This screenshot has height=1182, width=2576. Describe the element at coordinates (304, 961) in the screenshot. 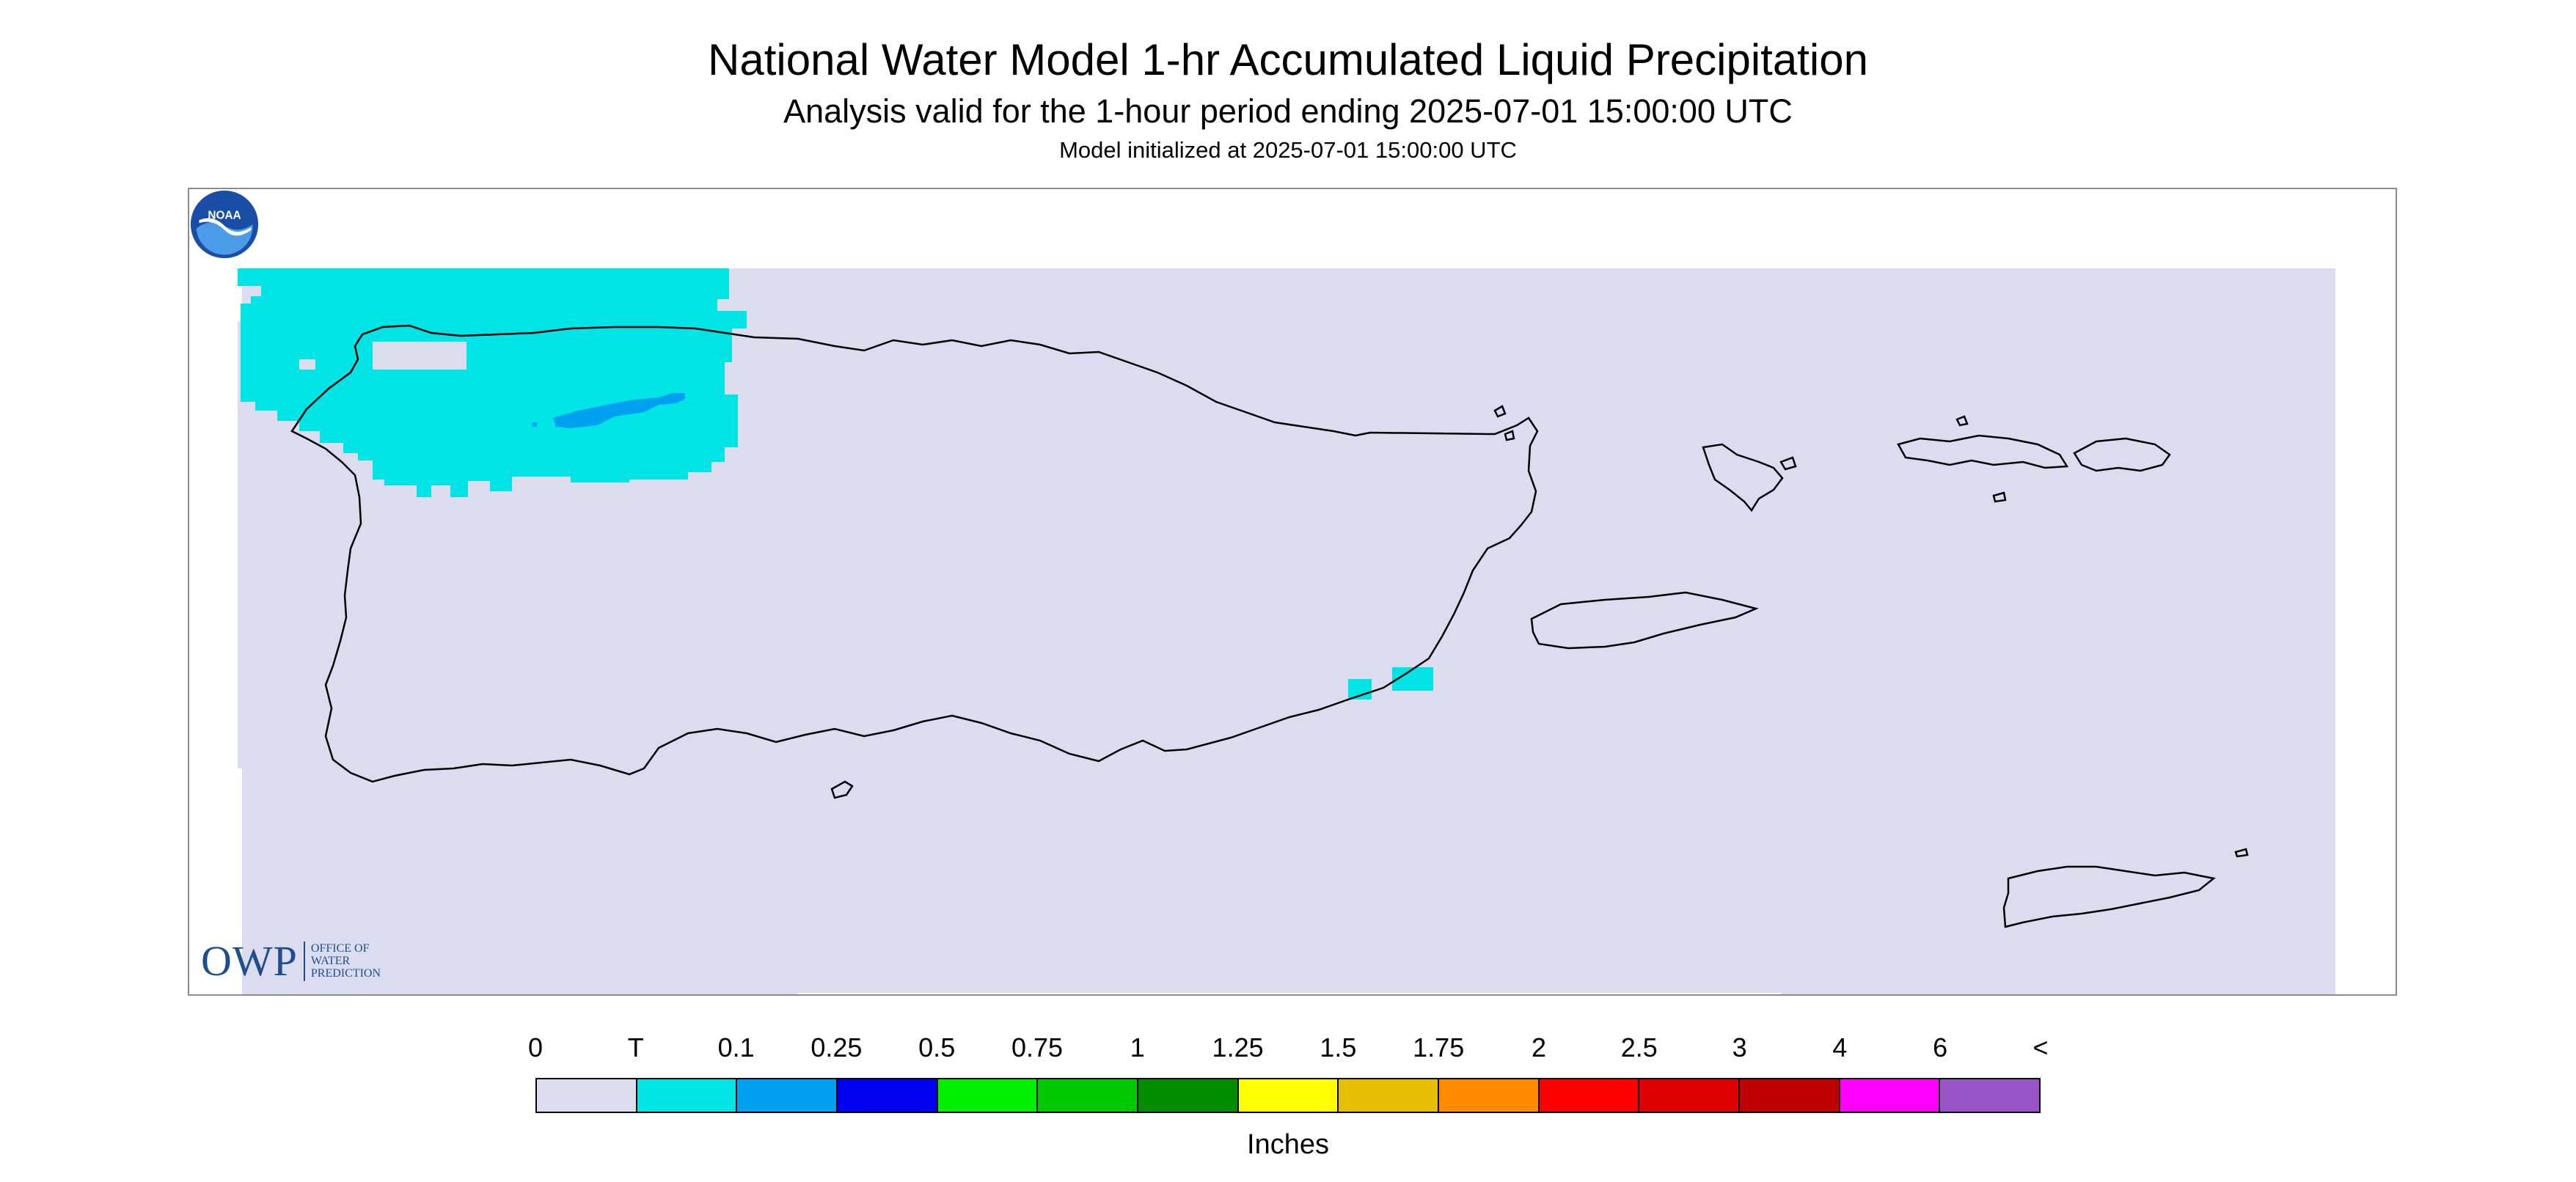

I see `owp-logo-divider` at that location.